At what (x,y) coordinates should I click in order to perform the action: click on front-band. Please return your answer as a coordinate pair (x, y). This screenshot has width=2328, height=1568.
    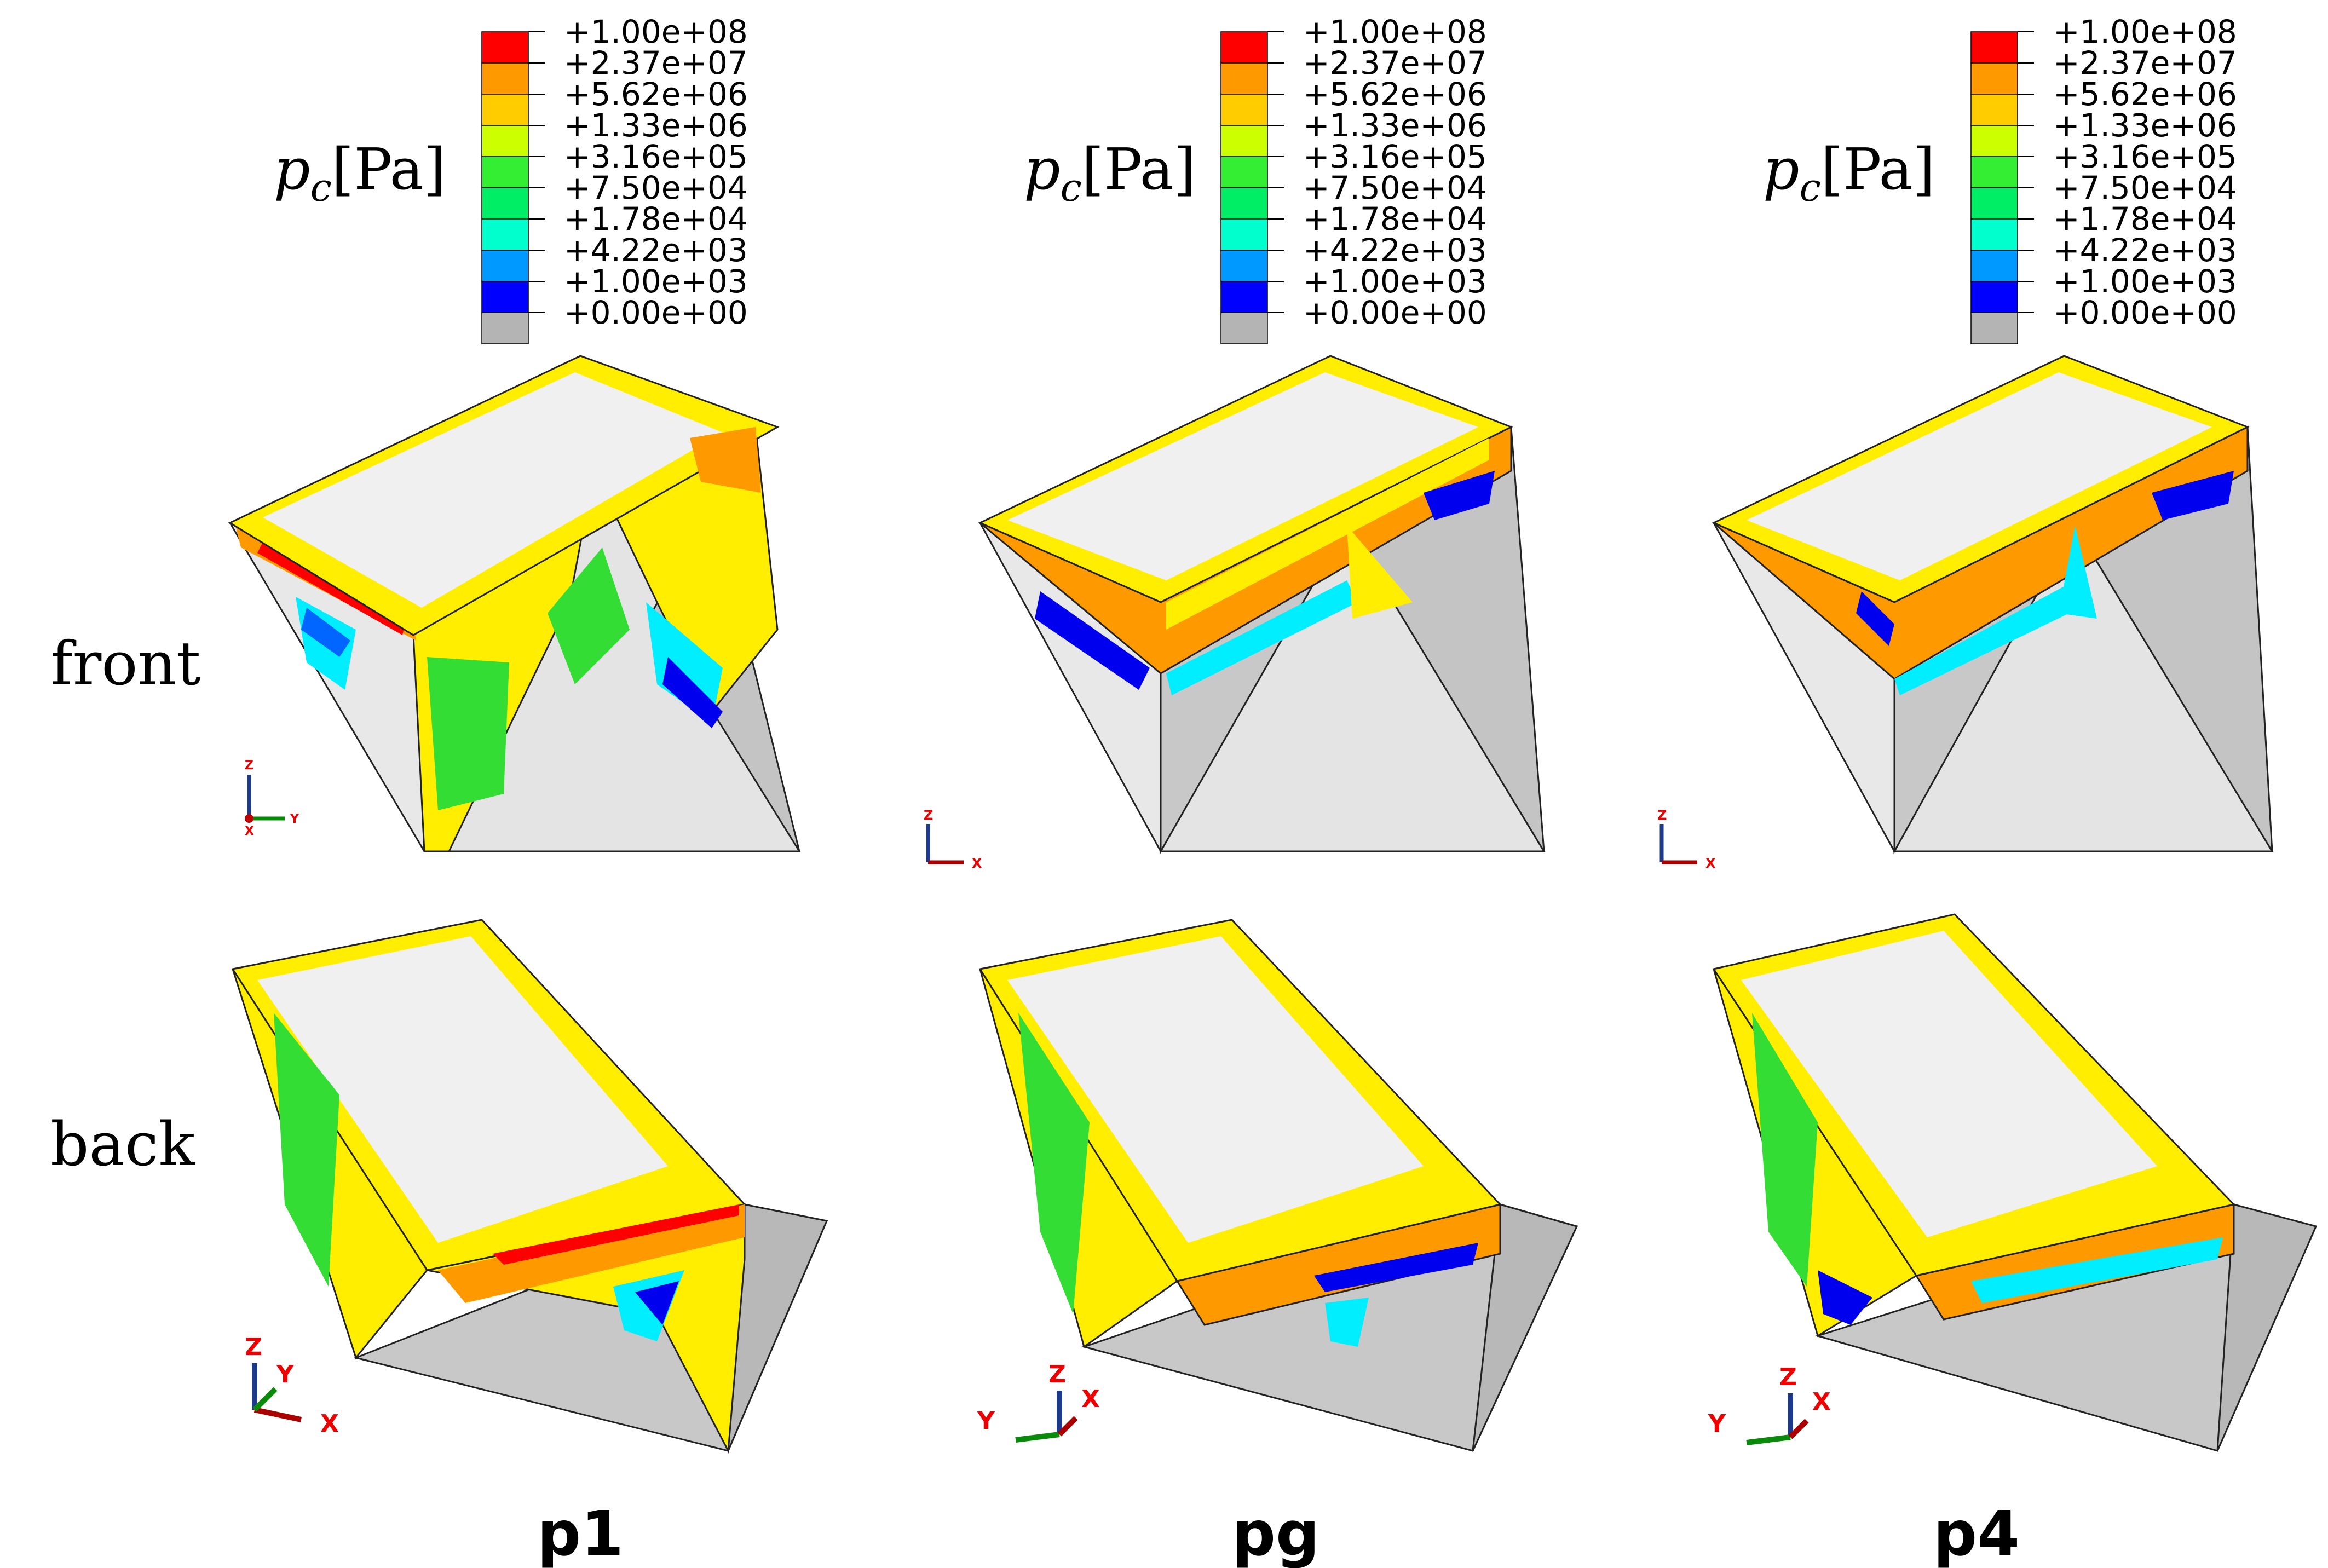
    Looking at the image, I should click on (1245, 550).